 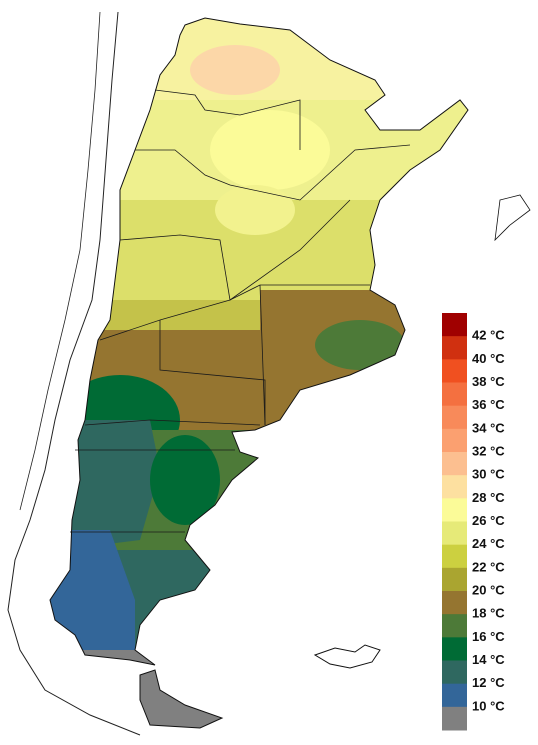 I want to click on legend-label: 36 °C, so click(x=488, y=404).